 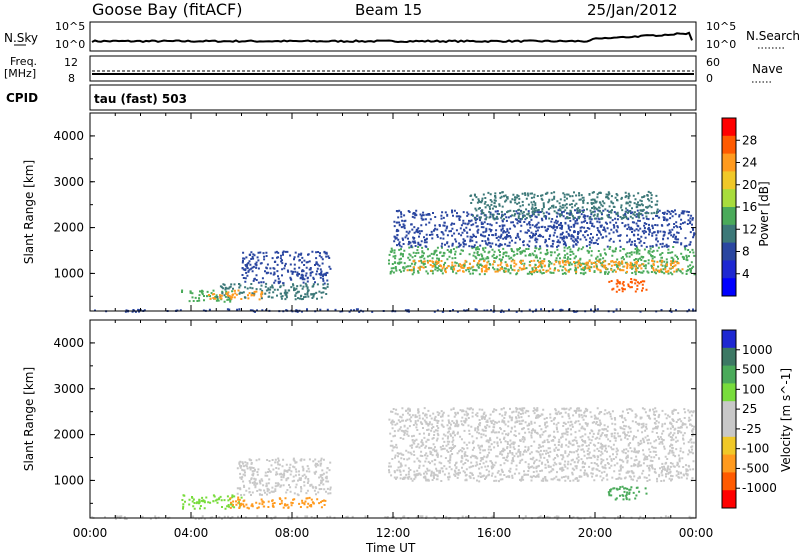 I want to click on nsky-tick-low: 10^0, so click(x=70, y=44).